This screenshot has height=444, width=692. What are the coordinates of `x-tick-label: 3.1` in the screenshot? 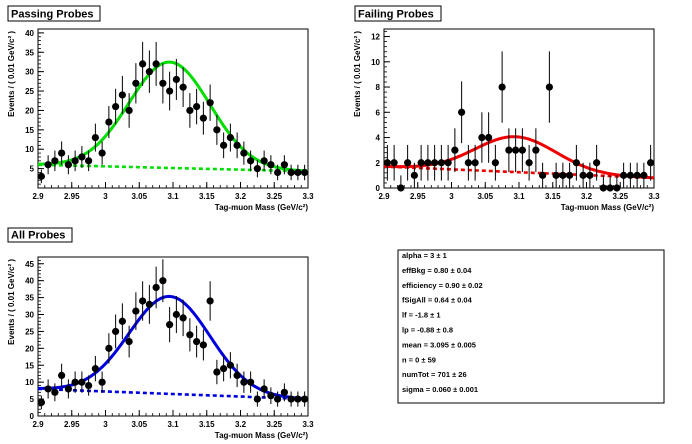 It's located at (173, 424).